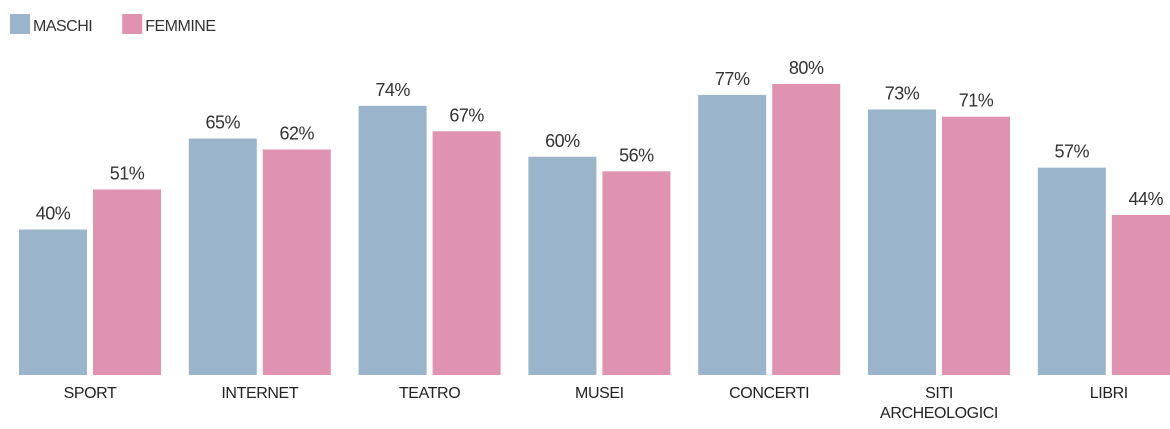 This screenshot has width=1170, height=429. I want to click on legend-label: MASCHI, so click(62, 26).